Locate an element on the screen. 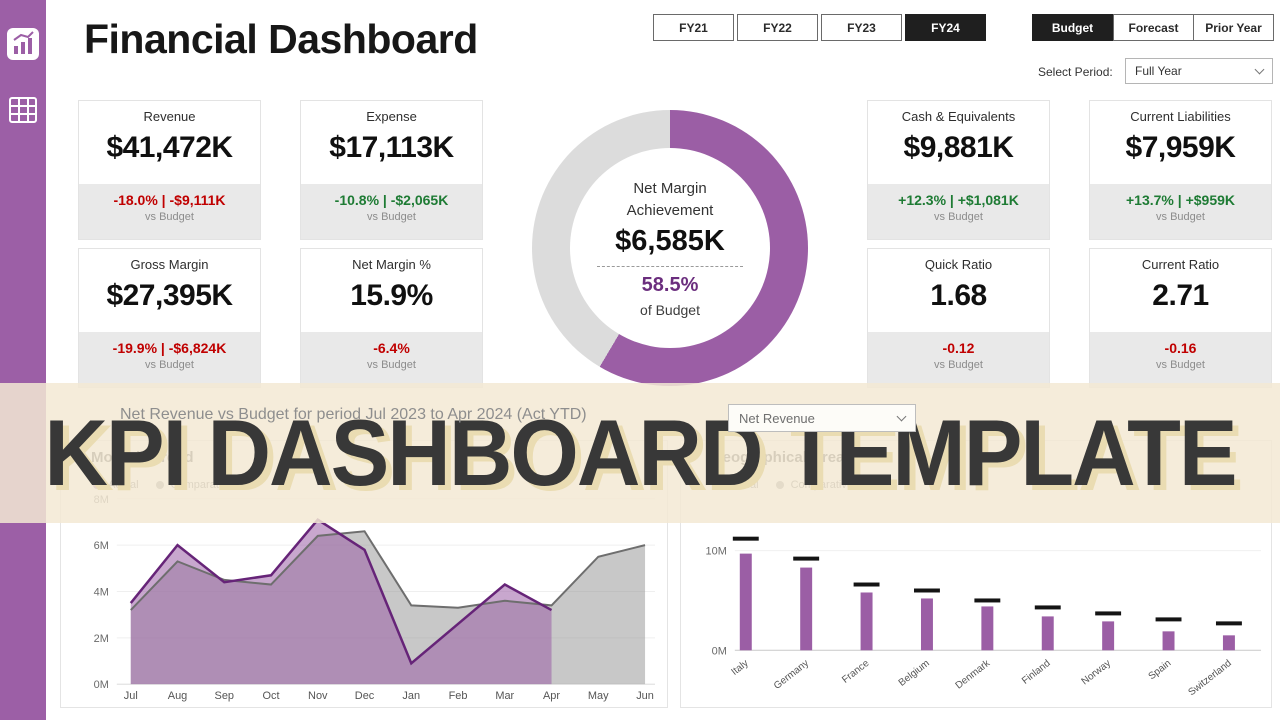 The height and width of the screenshot is (720, 1280). donut-divider is located at coordinates (670, 267).